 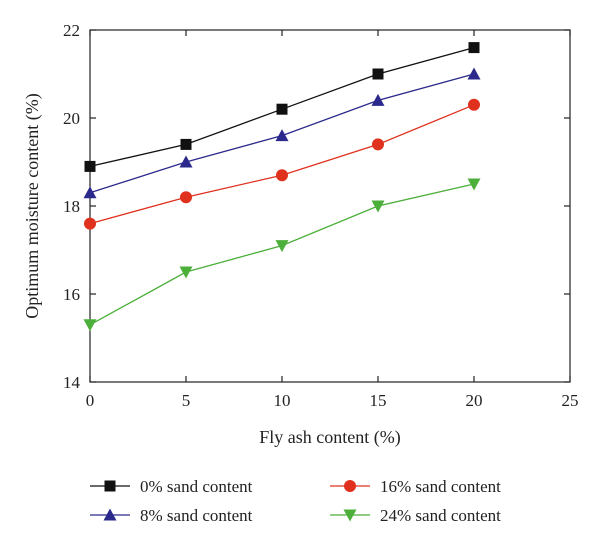 I want to click on y-tick-label: 20, so click(x=71, y=118).